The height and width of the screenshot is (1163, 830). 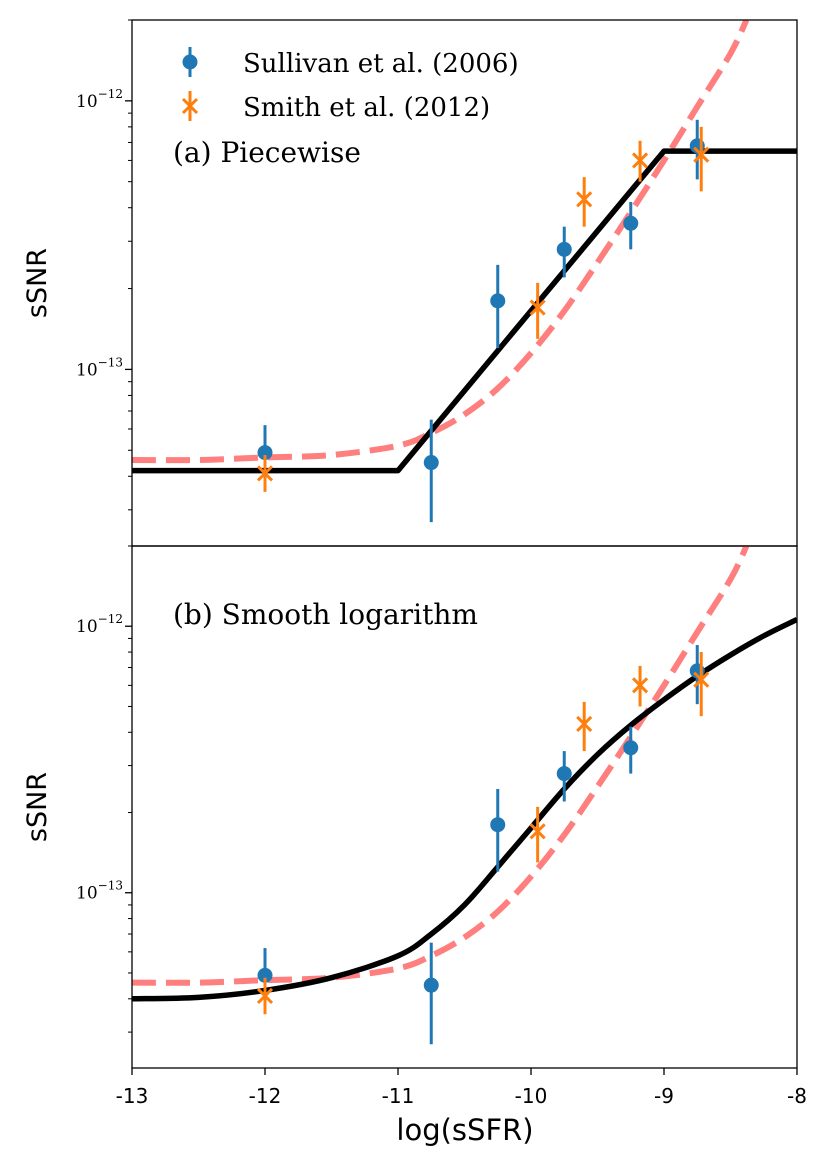 I want to click on panel-b-x-ticks: -13 -12 -11 -10 -9 -8, so click(x=461, y=1088).